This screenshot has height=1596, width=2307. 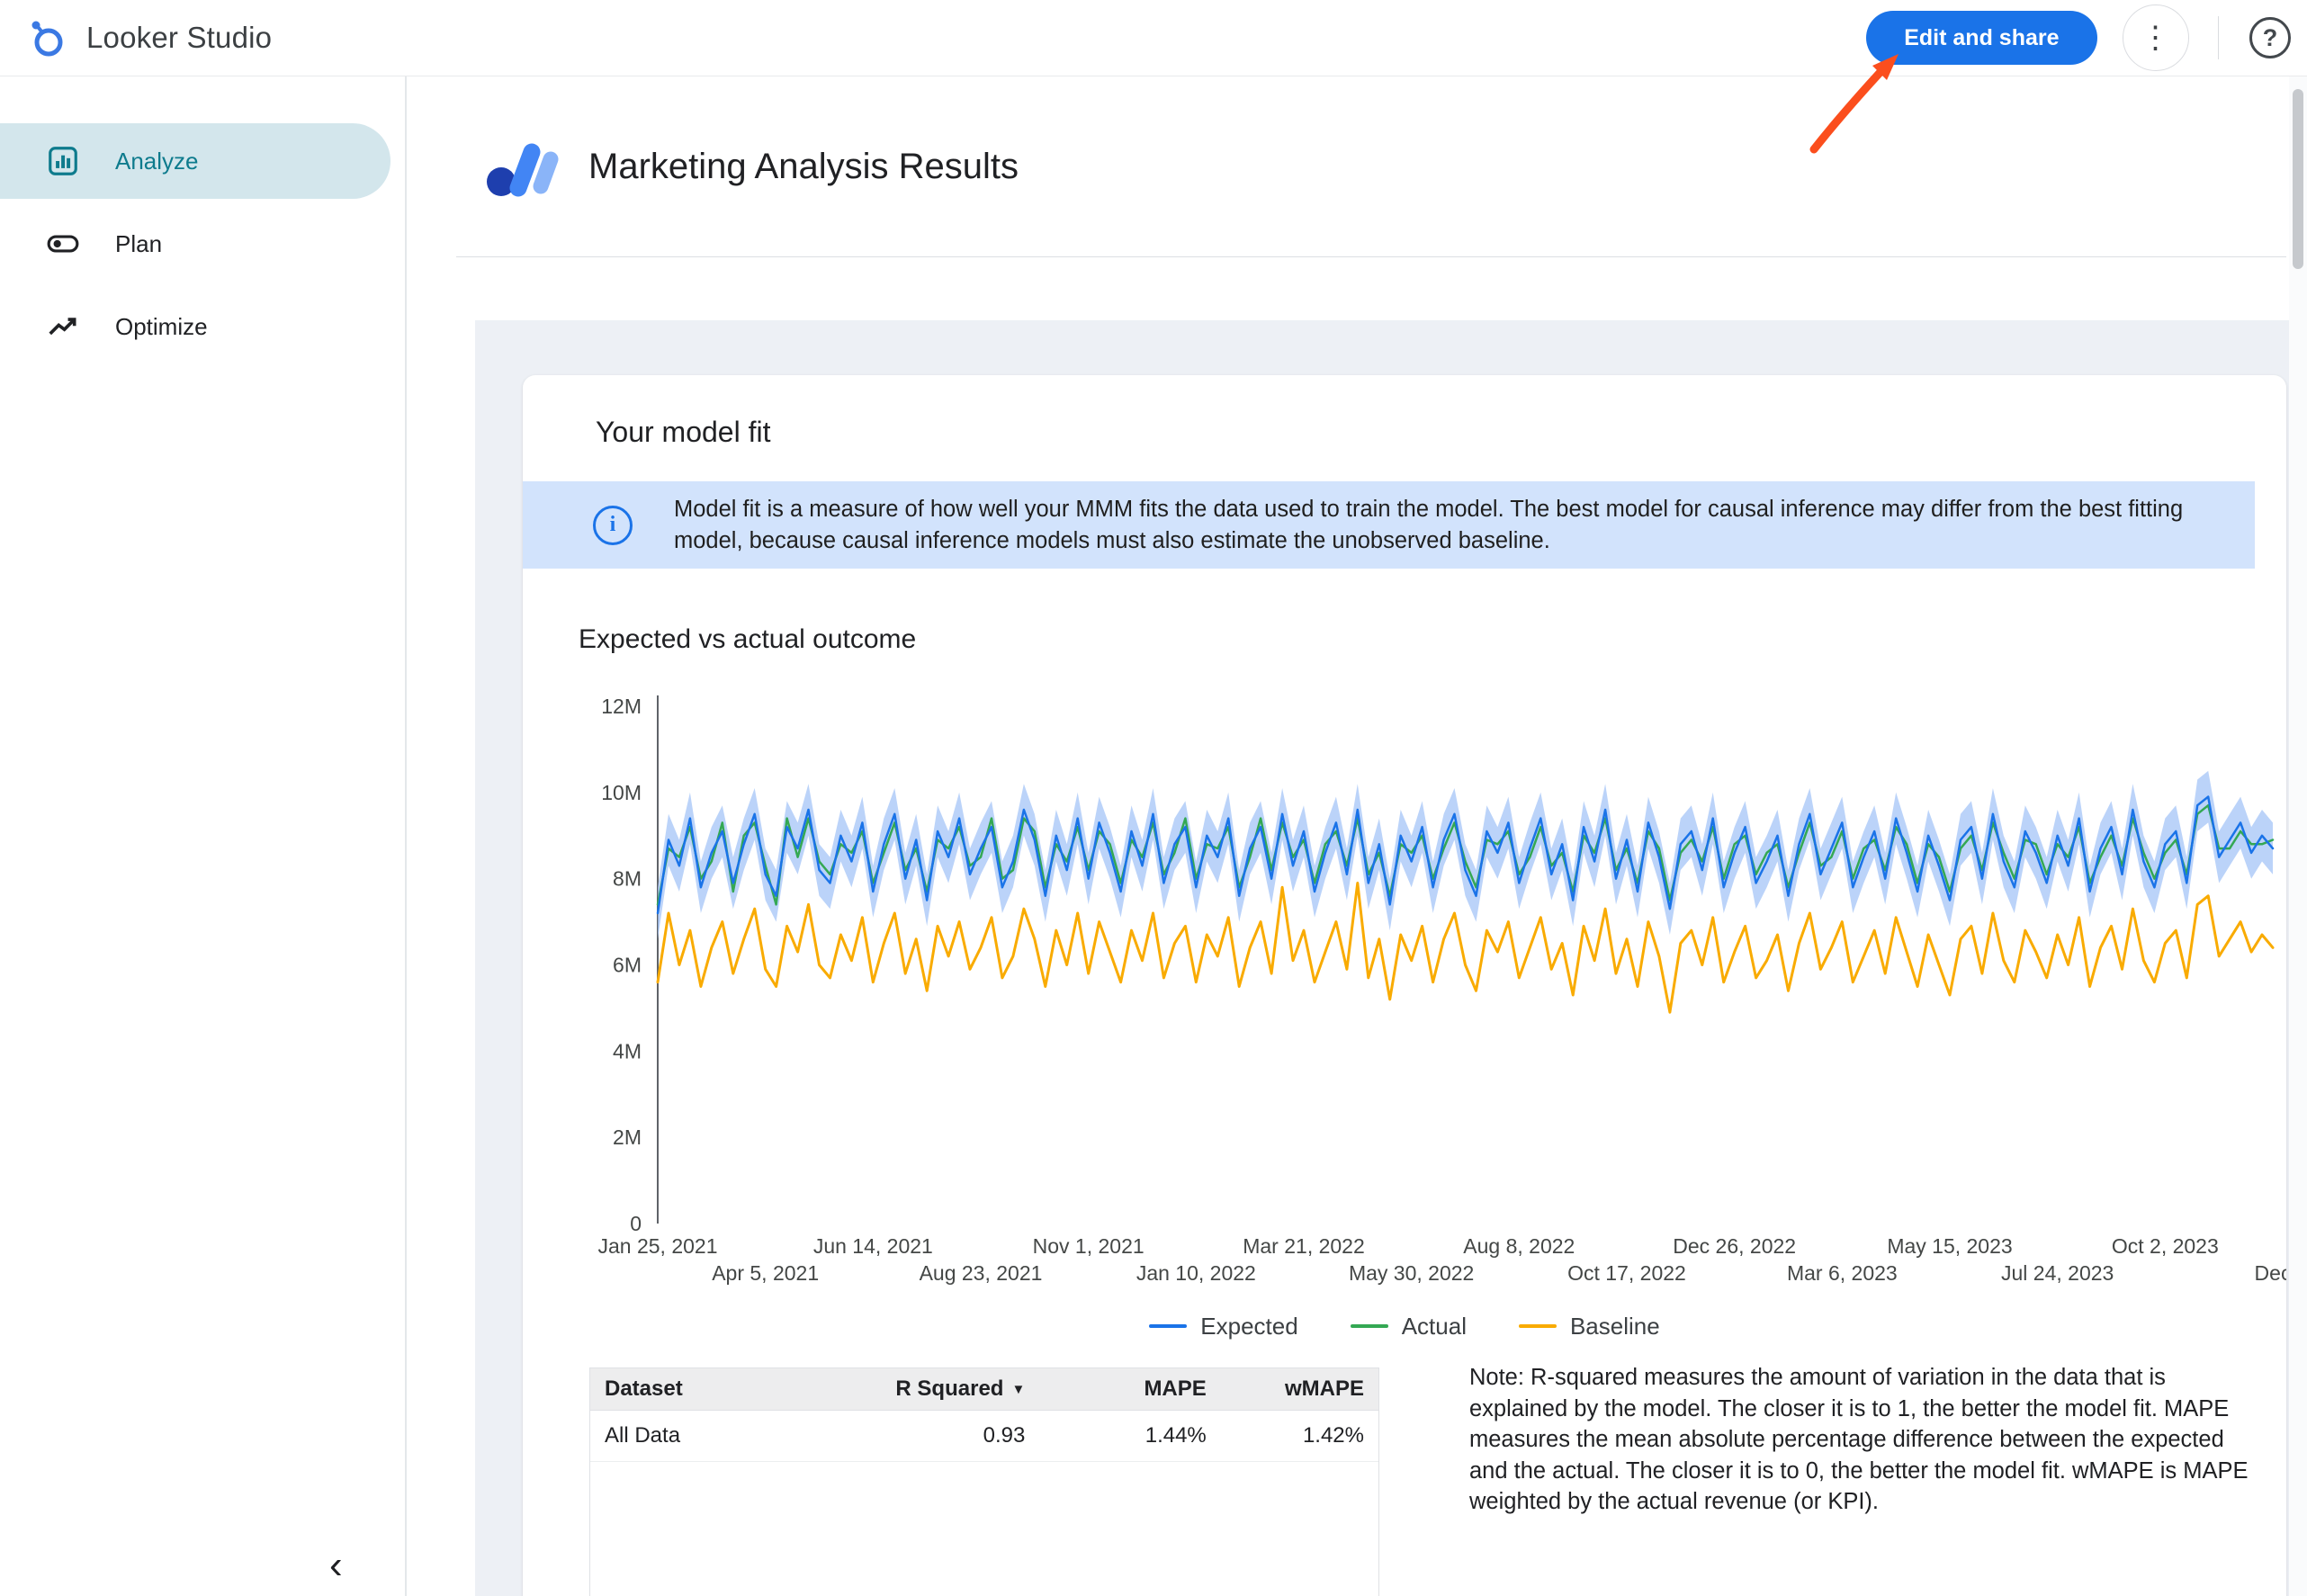 What do you see at coordinates (195, 244) in the screenshot?
I see `sidebar-item-plan: Plan` at bounding box center [195, 244].